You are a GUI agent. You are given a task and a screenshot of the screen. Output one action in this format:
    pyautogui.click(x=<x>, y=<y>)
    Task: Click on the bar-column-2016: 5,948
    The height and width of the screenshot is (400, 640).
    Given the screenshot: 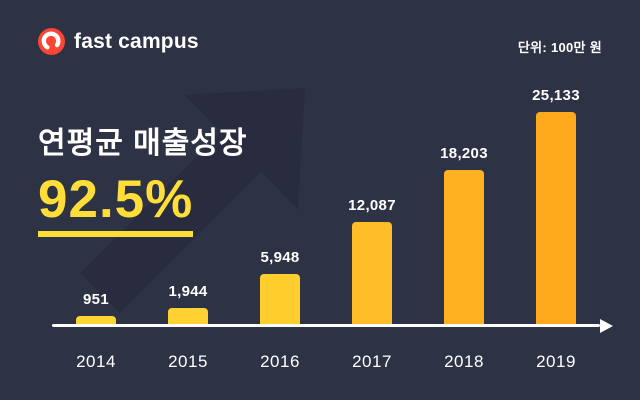 What is the action you would take?
    pyautogui.click(x=280, y=286)
    